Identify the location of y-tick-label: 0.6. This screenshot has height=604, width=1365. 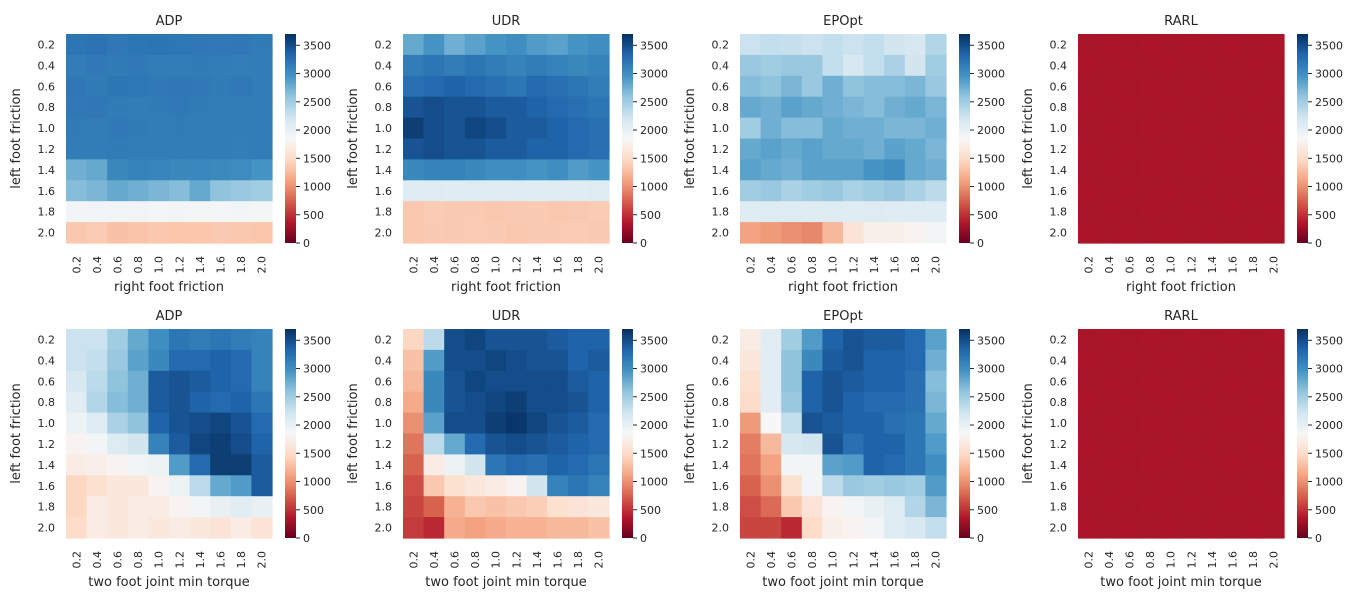
(384, 381).